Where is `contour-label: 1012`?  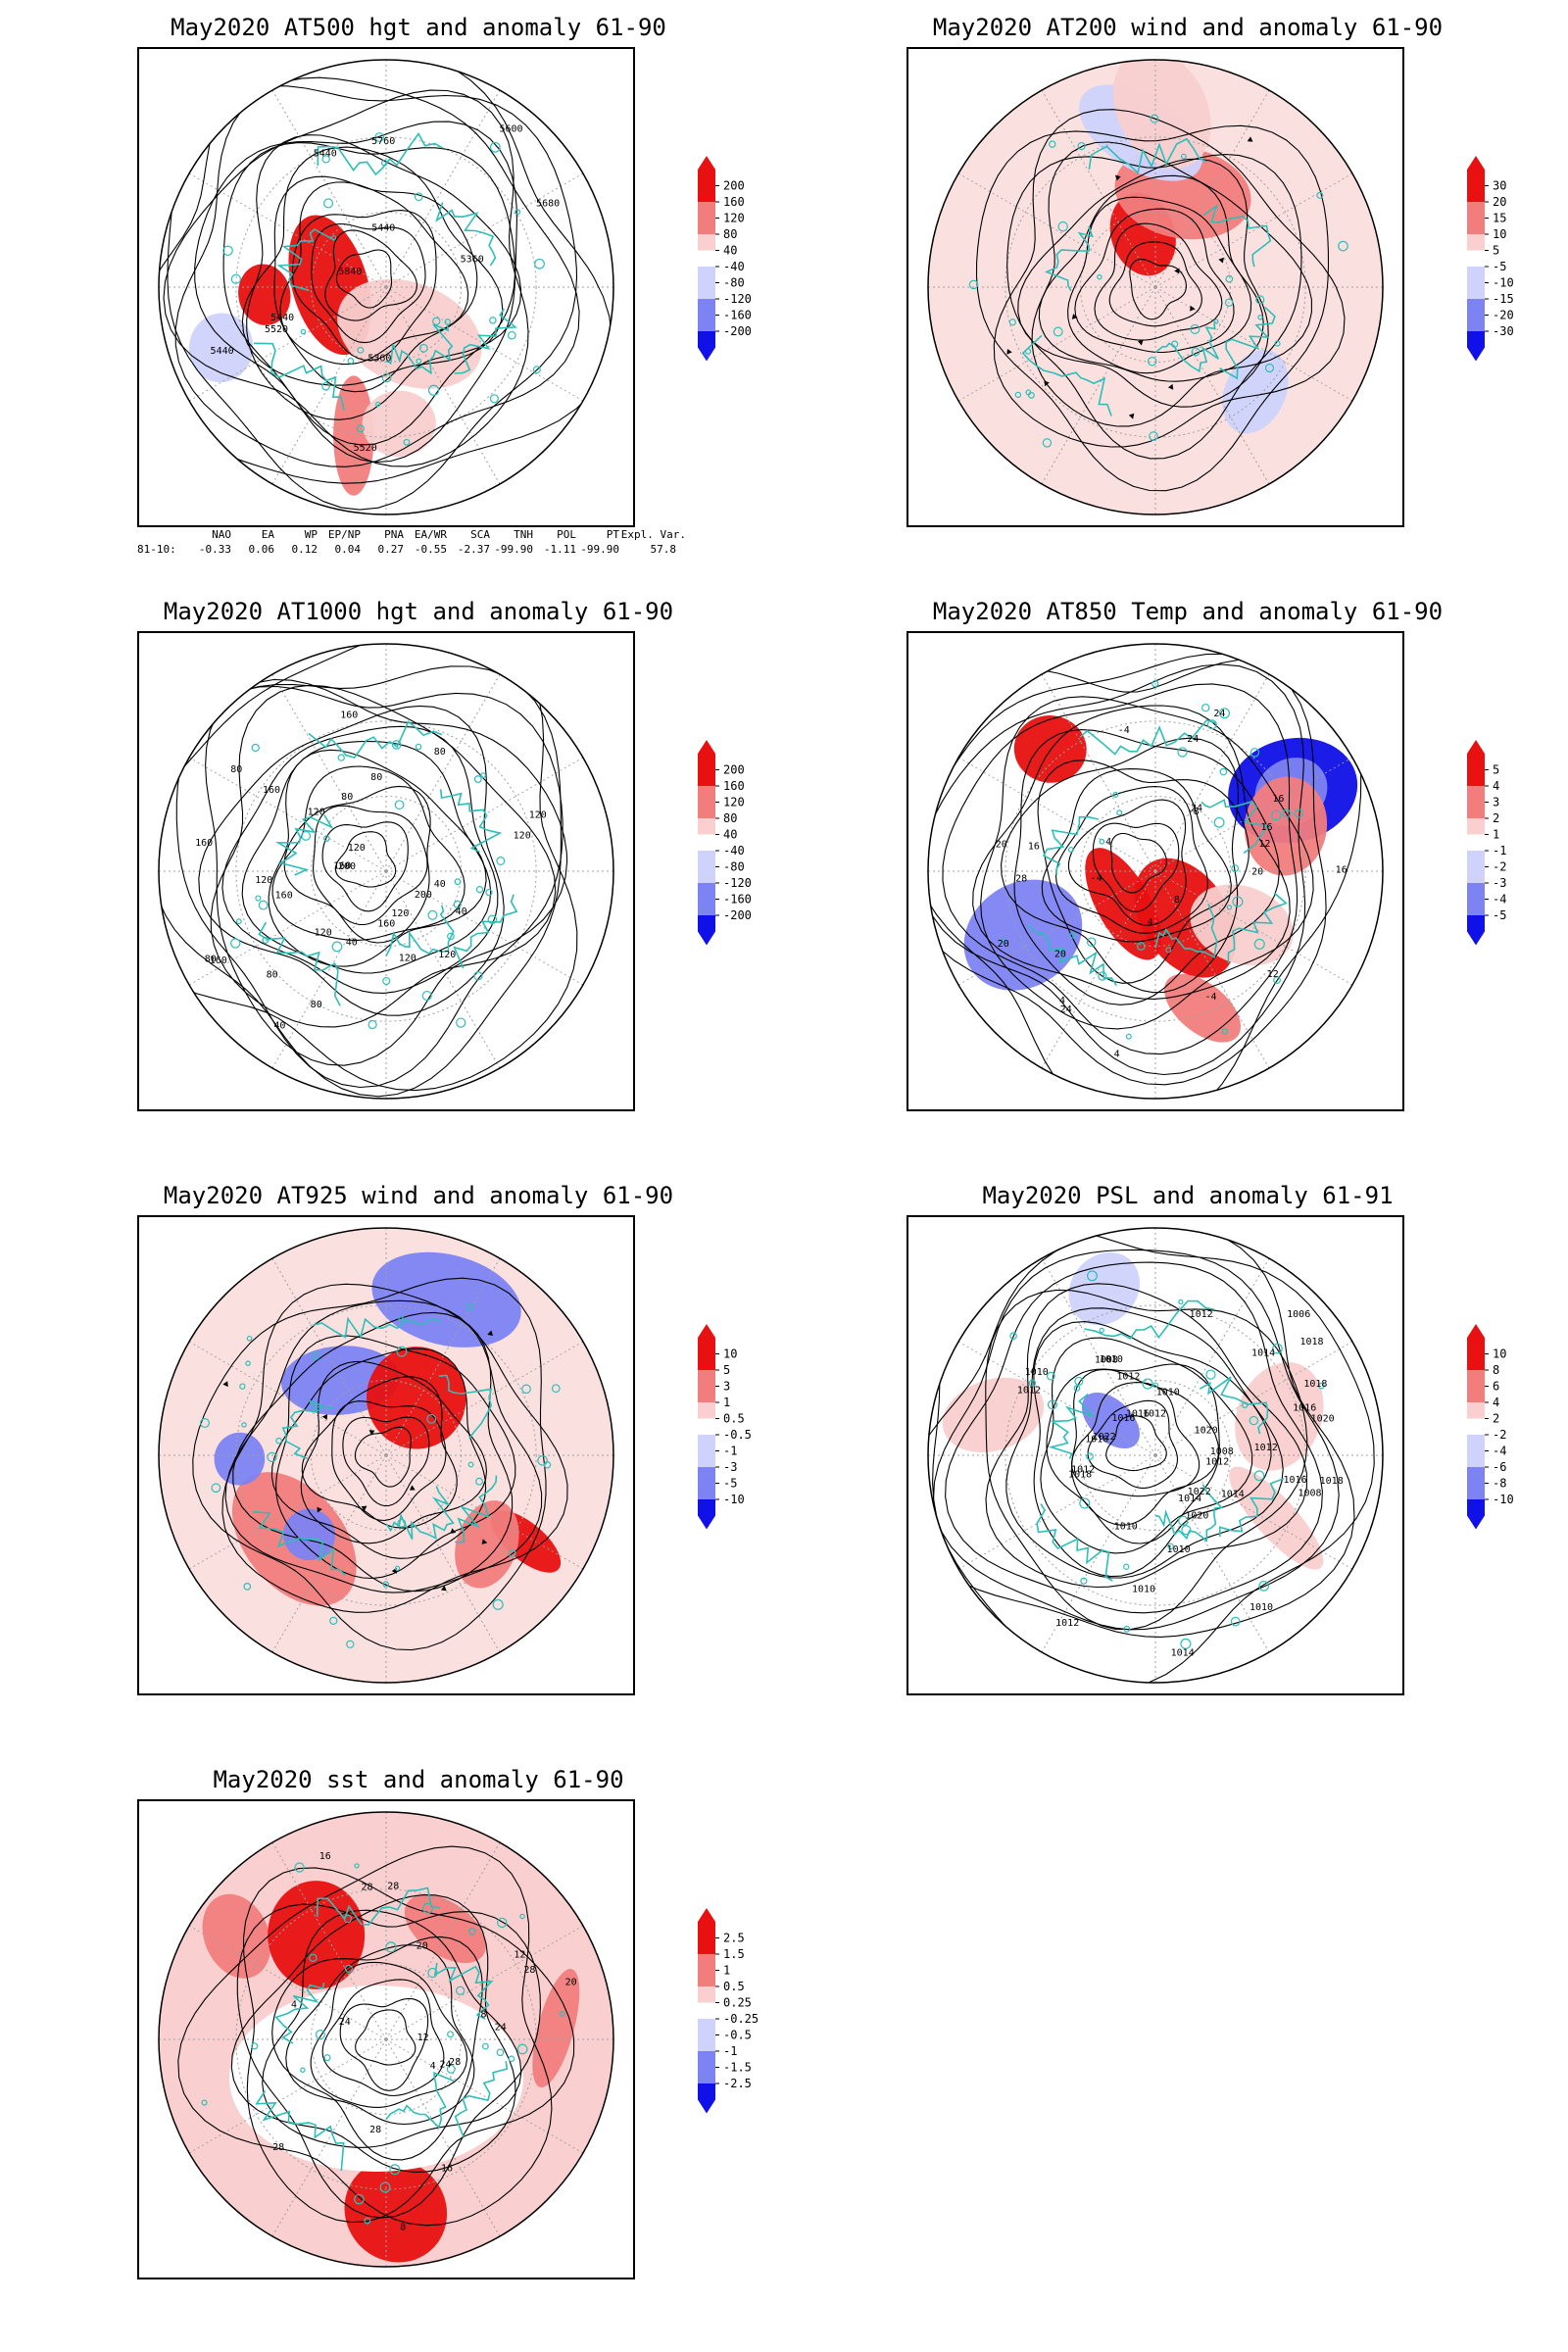 contour-label: 1012 is located at coordinates (1128, 1376).